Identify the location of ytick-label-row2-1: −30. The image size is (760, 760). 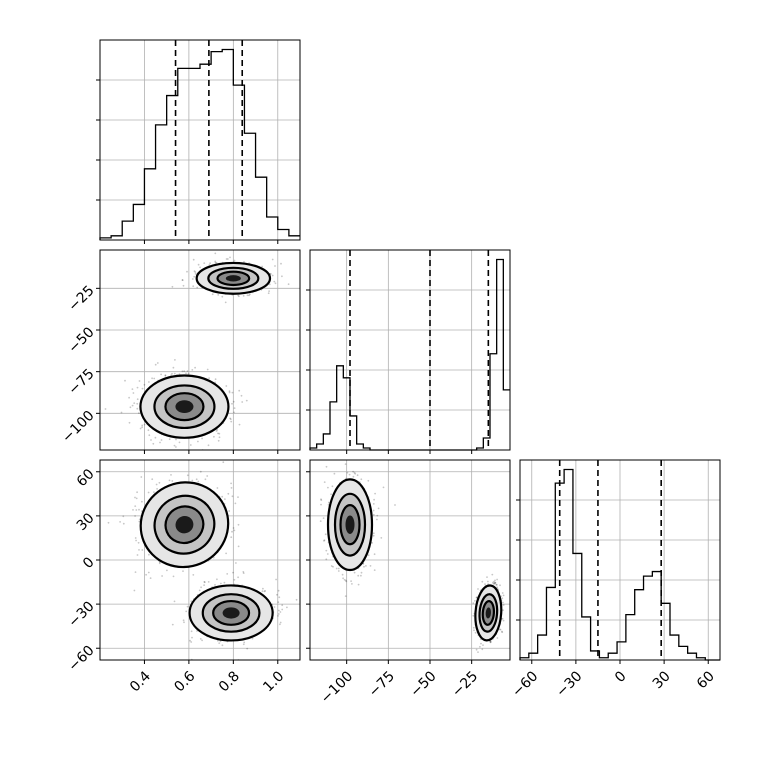
(81, 614).